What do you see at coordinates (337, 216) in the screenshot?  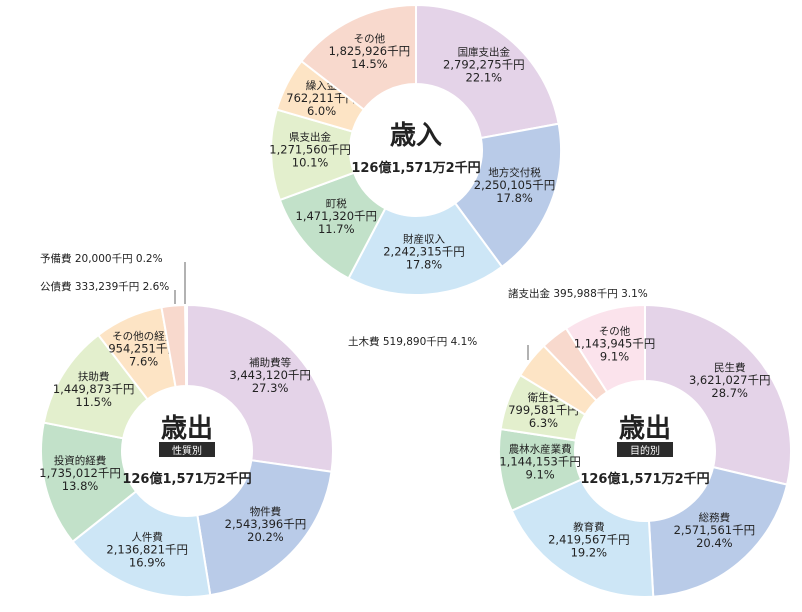 I see `slice-label: 町税 1,471,320千円 11.7%` at bounding box center [337, 216].